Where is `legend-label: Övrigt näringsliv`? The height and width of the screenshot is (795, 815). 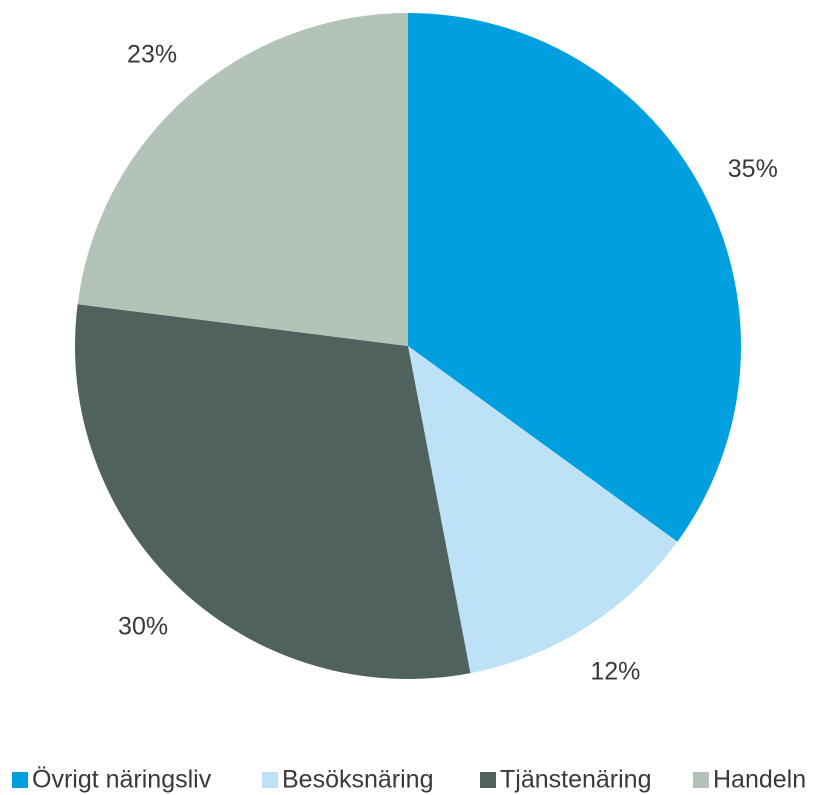
legend-label: Övrigt näringsliv is located at coordinates (122, 780).